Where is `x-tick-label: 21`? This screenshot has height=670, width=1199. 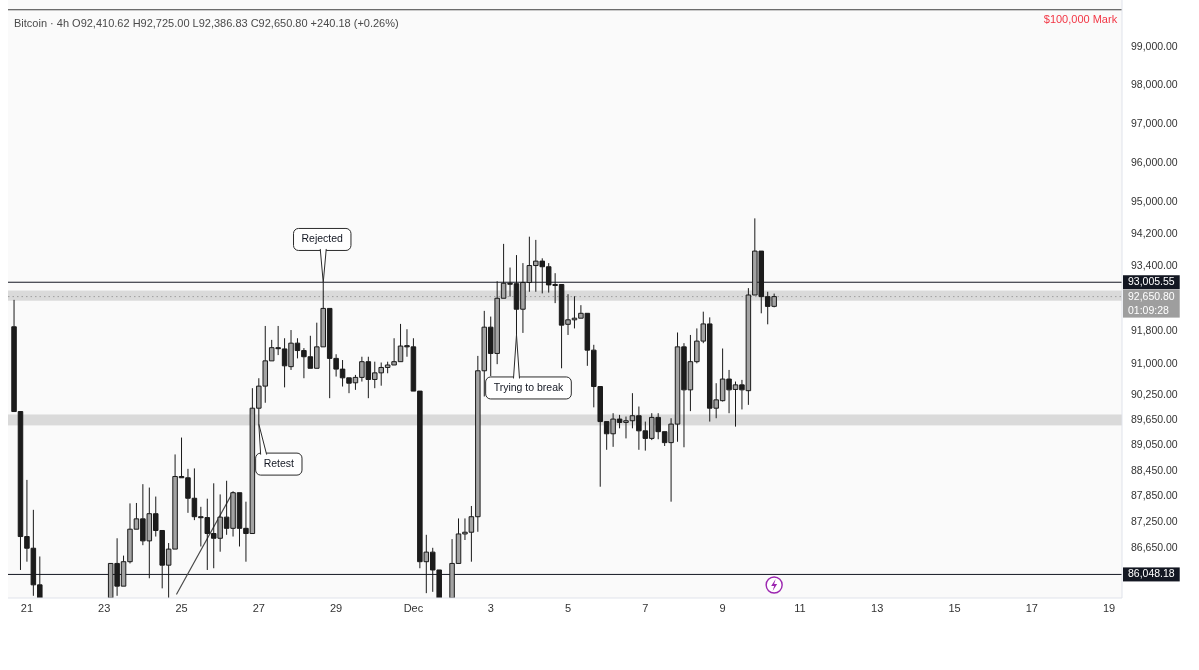
x-tick-label: 21 is located at coordinates (27, 607).